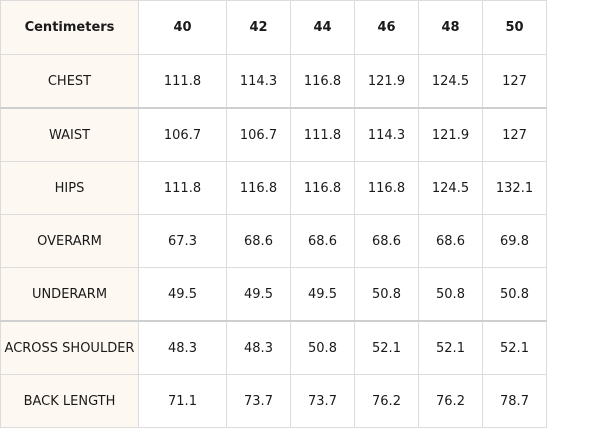  Describe the element at coordinates (182, 27) in the screenshot. I see `size-header: 40` at that location.